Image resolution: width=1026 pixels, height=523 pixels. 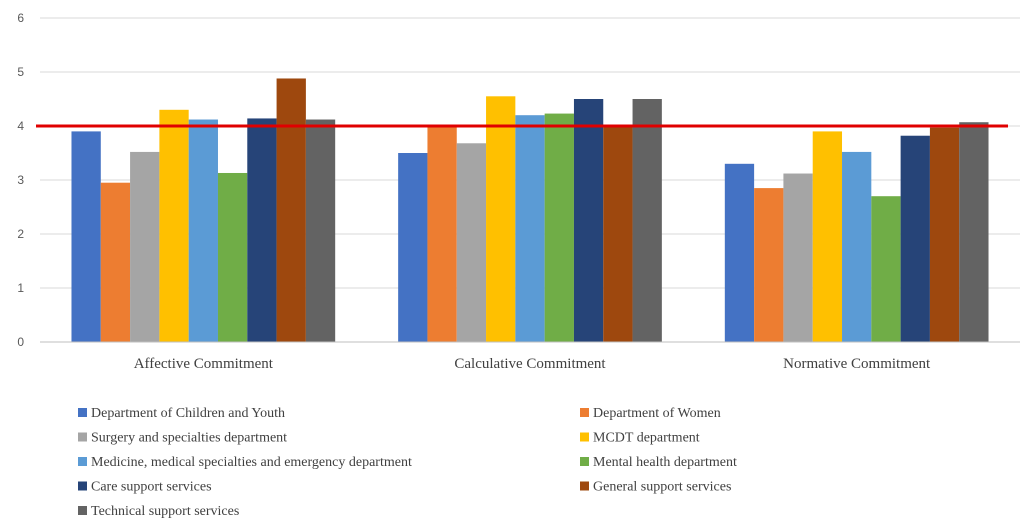 I want to click on legend-item: Surgery and specialties department, so click(x=182, y=438).